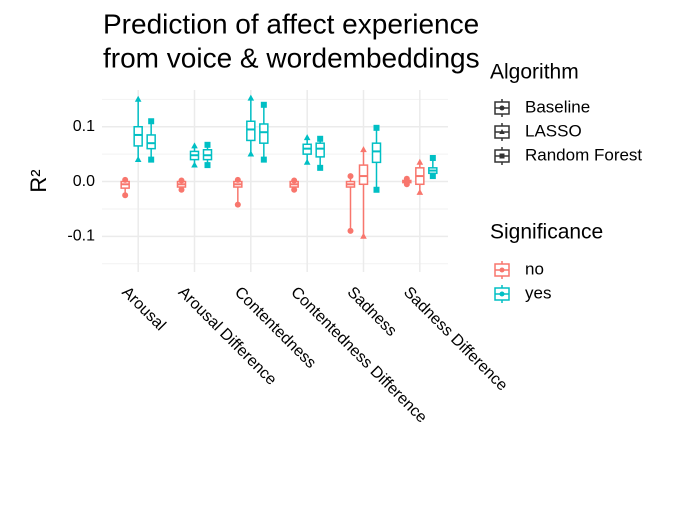 The height and width of the screenshot is (505, 700). Describe the element at coordinates (84, 181) in the screenshot. I see `y-tick-label: 0.0` at that location.